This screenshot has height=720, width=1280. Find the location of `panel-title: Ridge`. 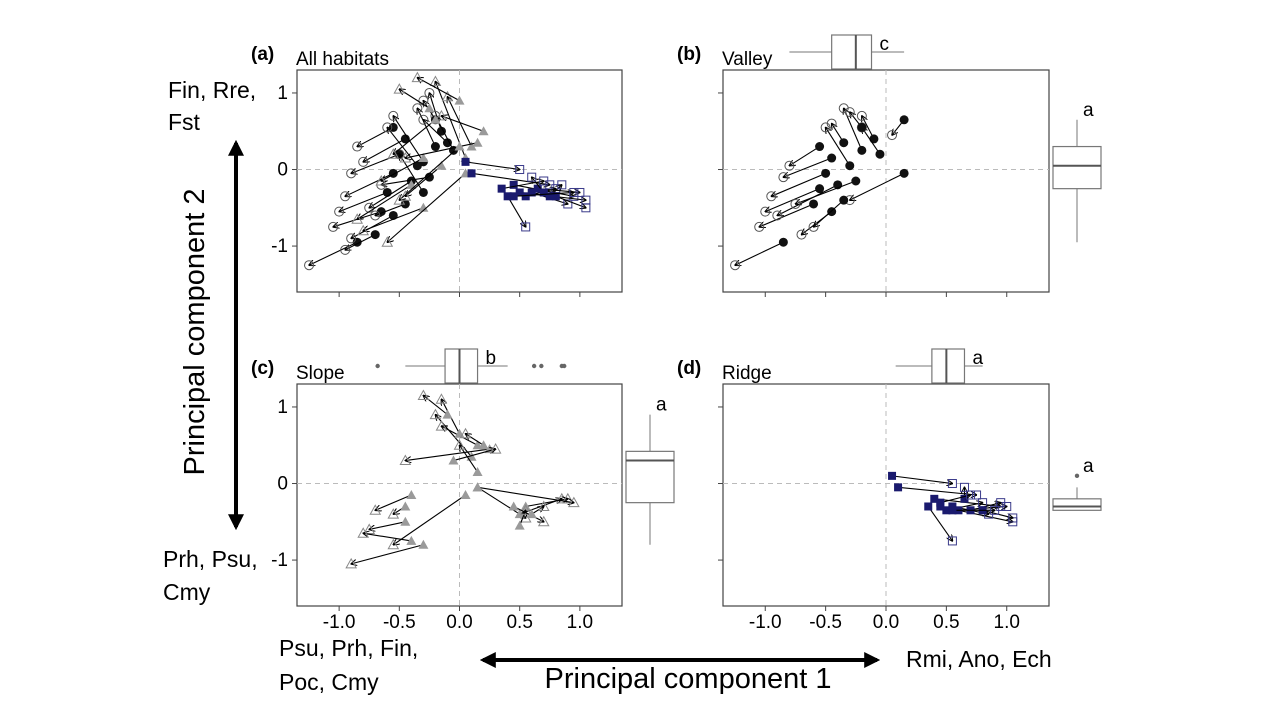

panel-title: Ridge is located at coordinates (747, 373).